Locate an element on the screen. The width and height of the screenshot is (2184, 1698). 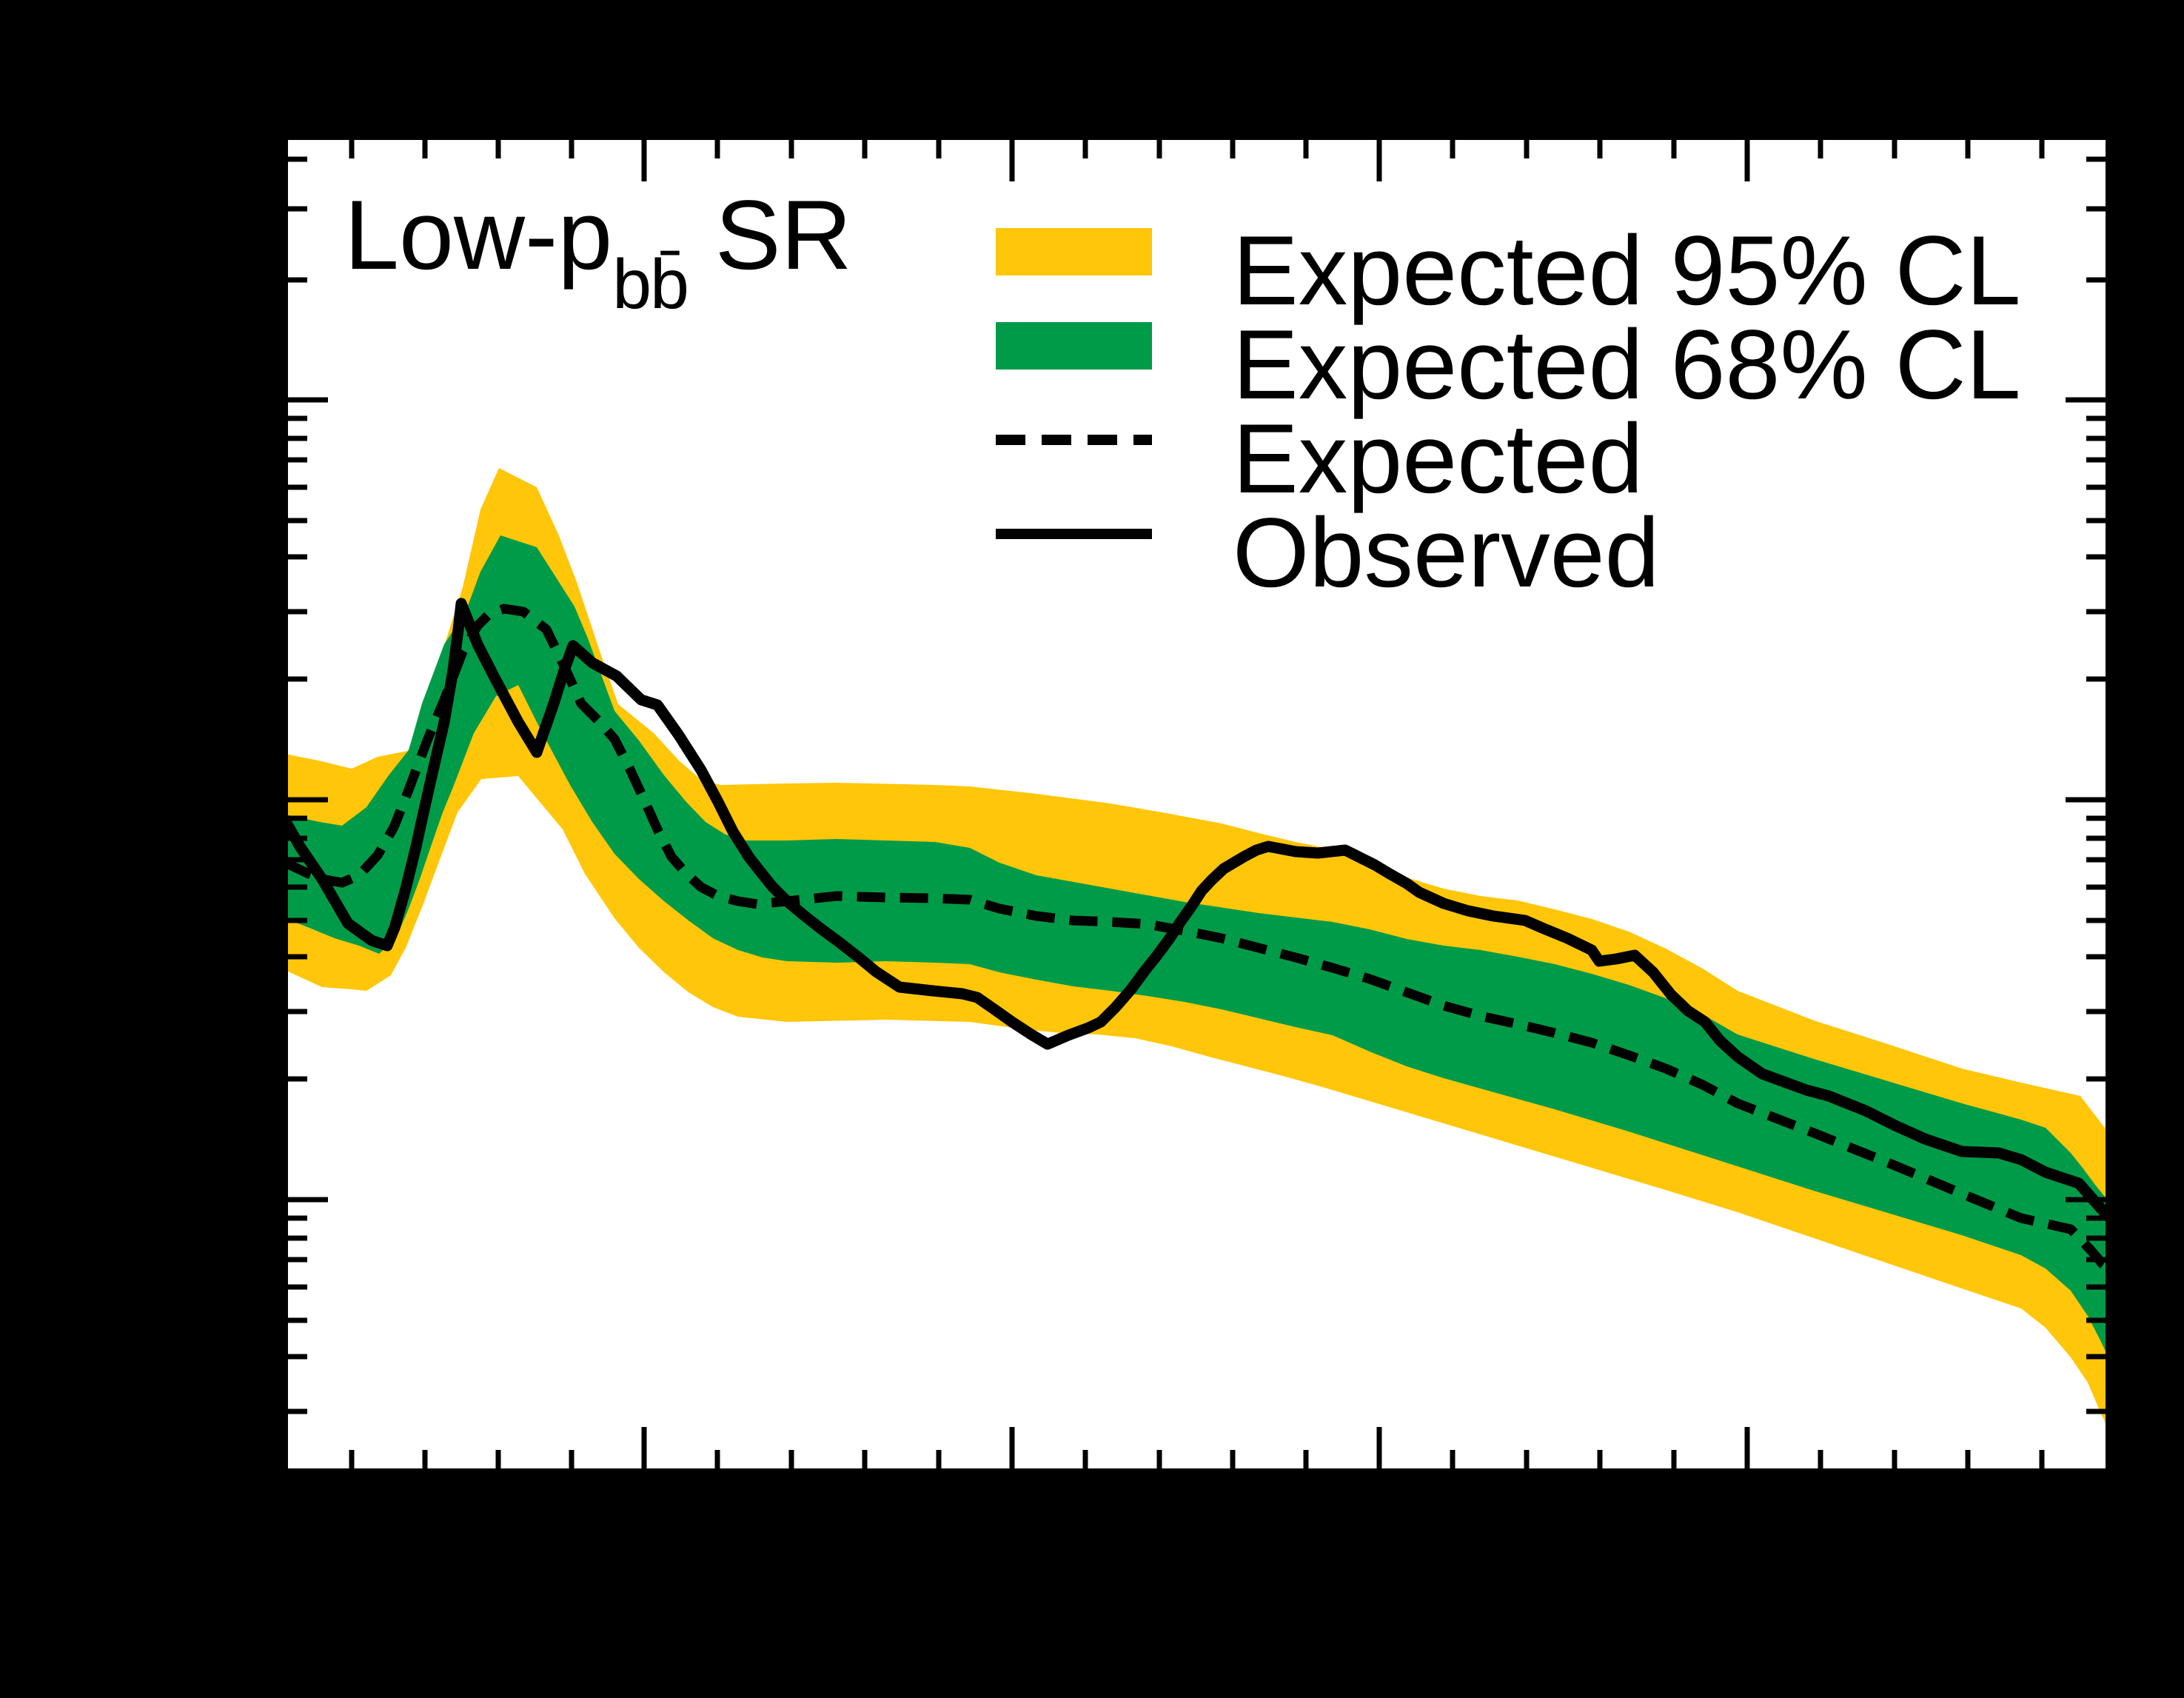
plot-region-label: Low-pbb̄ SR is located at coordinates (598, 260).